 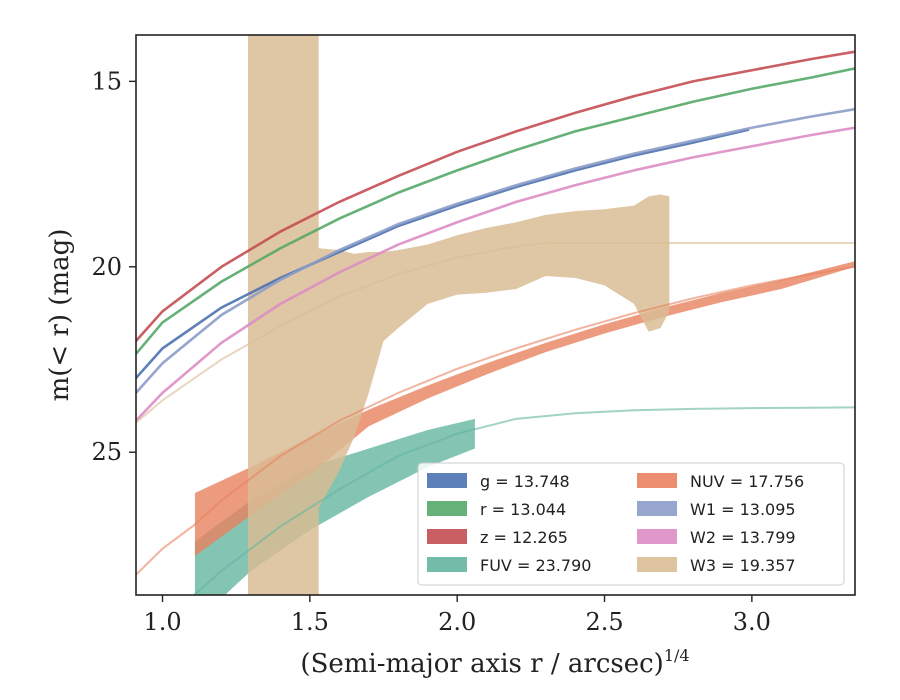 I want to click on x-axis-label-exponent: 1/4, so click(x=677, y=655).